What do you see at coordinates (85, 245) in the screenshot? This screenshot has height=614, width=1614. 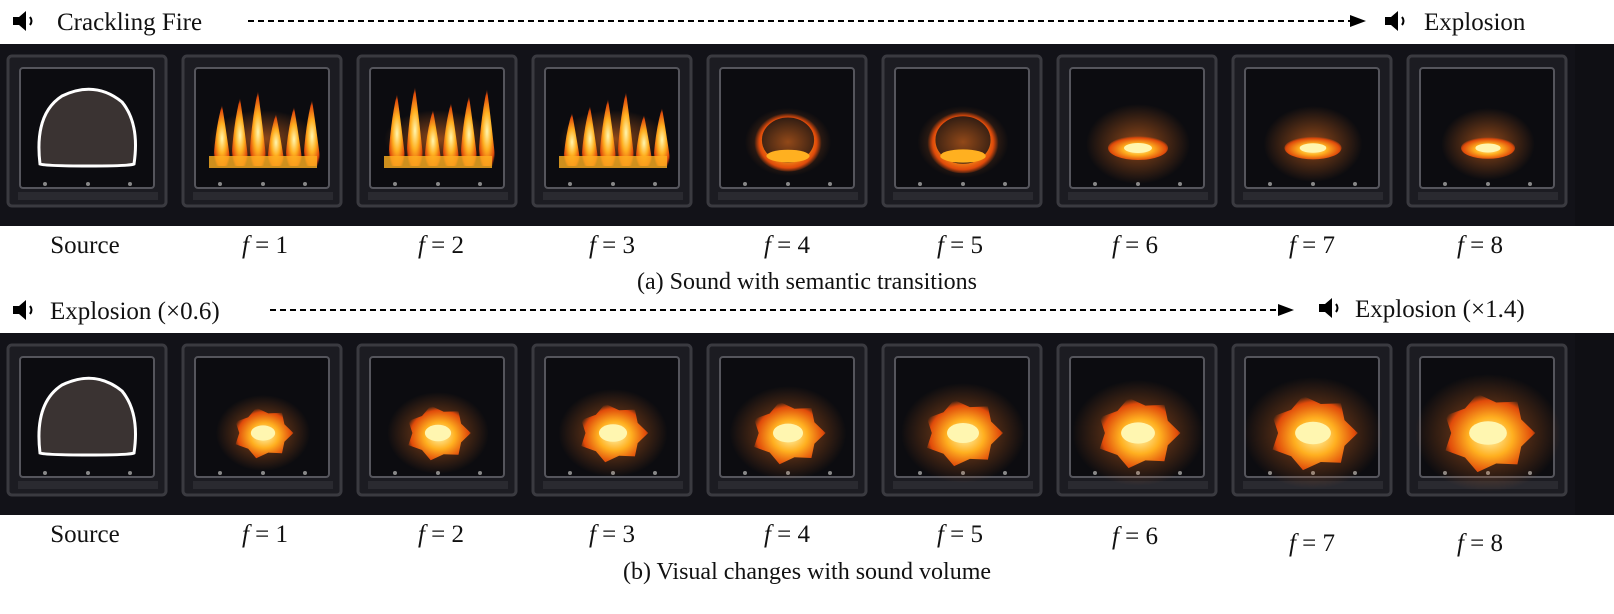 I see `row-a-source-label: Source` at bounding box center [85, 245].